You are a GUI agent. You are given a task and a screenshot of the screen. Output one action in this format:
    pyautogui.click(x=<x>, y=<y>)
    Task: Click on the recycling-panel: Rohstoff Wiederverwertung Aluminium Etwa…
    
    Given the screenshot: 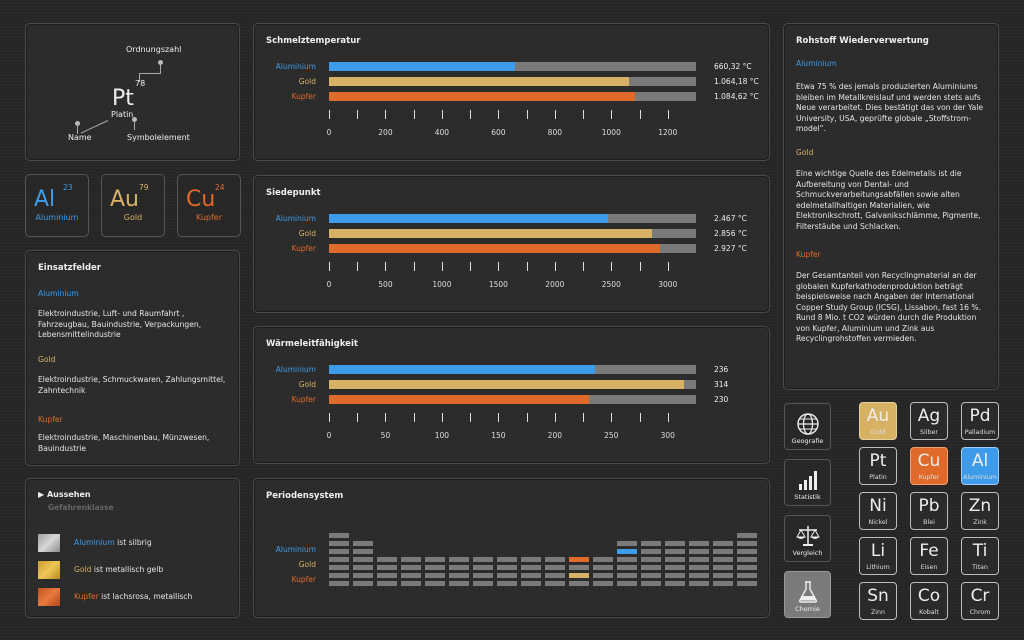 What is the action you would take?
    pyautogui.click(x=891, y=206)
    